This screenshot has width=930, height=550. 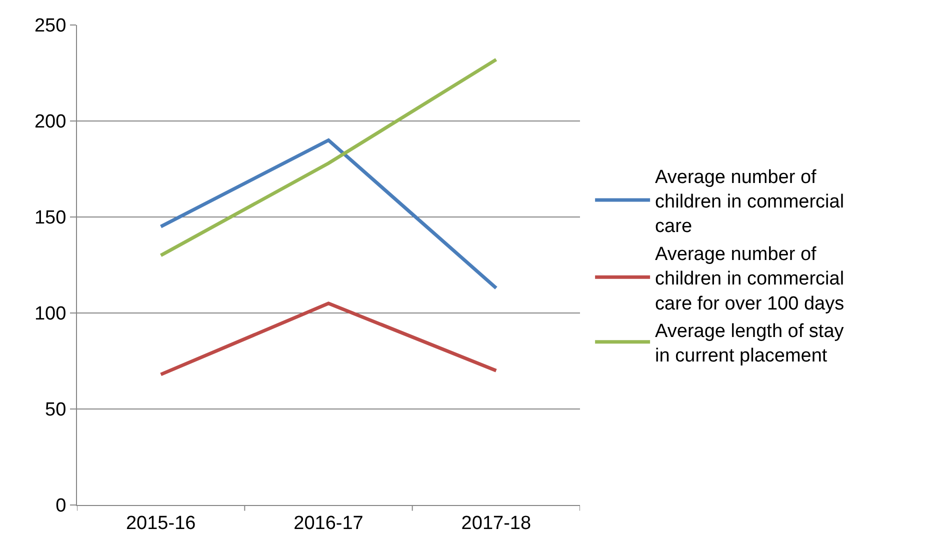 What do you see at coordinates (50, 218) in the screenshot?
I see `y-tick-label: 150` at bounding box center [50, 218].